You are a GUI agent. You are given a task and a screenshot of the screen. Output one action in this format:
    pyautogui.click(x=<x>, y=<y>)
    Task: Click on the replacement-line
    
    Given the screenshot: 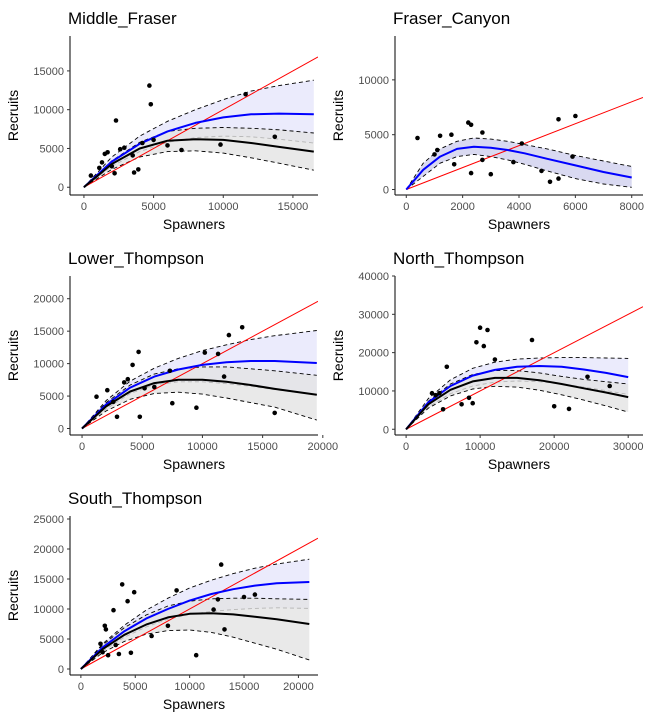 What is the action you would take?
    pyautogui.click(x=199, y=603)
    